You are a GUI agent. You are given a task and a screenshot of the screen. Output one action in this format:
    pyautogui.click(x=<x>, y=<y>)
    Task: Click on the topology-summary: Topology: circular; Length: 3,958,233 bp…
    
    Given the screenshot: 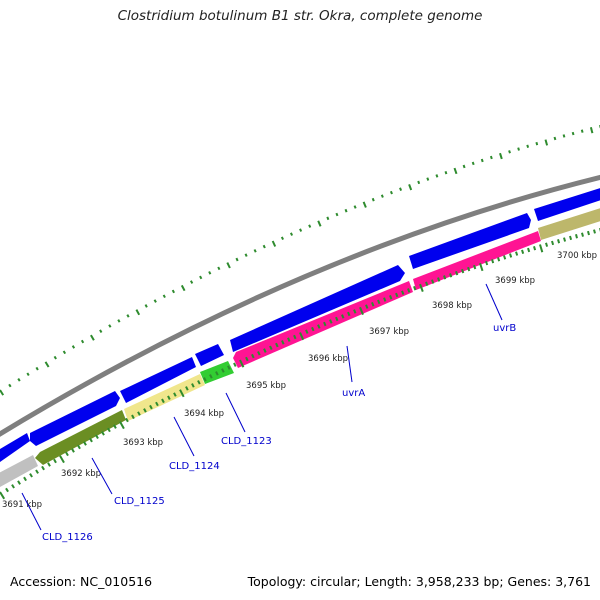 What is the action you would take?
    pyautogui.click(x=419, y=581)
    